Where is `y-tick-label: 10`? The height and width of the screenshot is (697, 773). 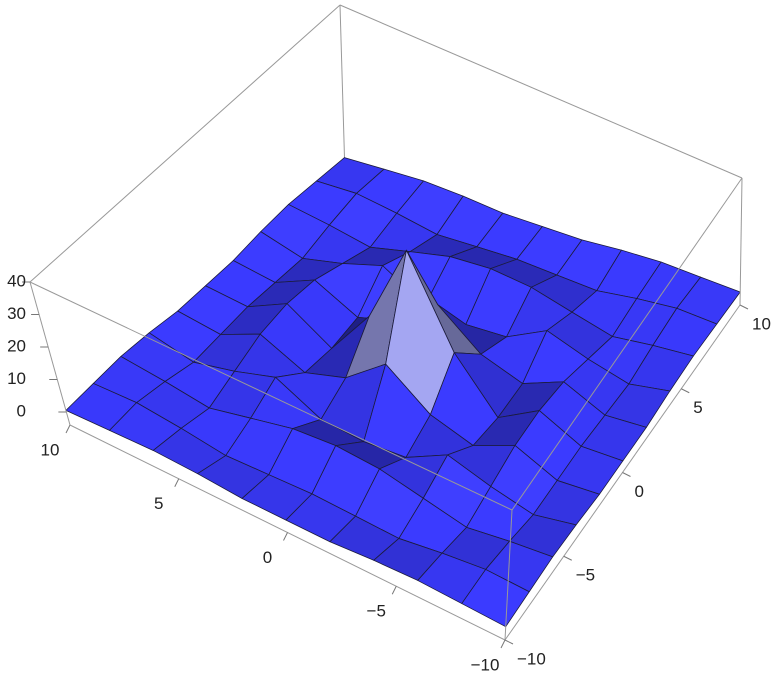
y-tick-label: 10 is located at coordinates (761, 323).